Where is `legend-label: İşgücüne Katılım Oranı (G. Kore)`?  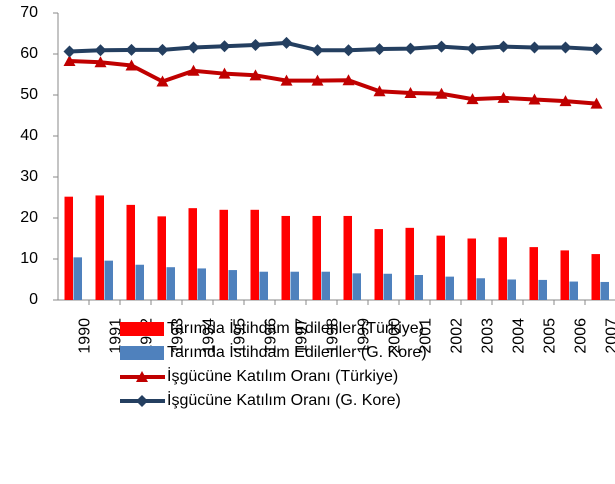 legend-label: İşgücüne Katılım Oranı (G. Kore) is located at coordinates (284, 399).